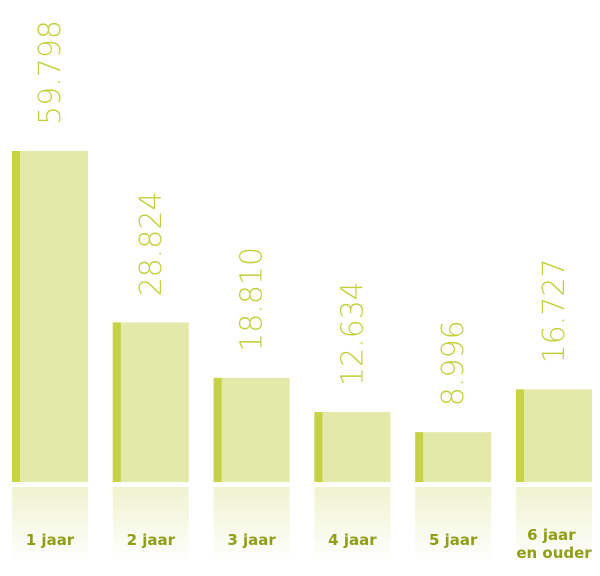 The width and height of the screenshot is (600, 576). I want to click on value-label: 28.824, so click(151, 243).